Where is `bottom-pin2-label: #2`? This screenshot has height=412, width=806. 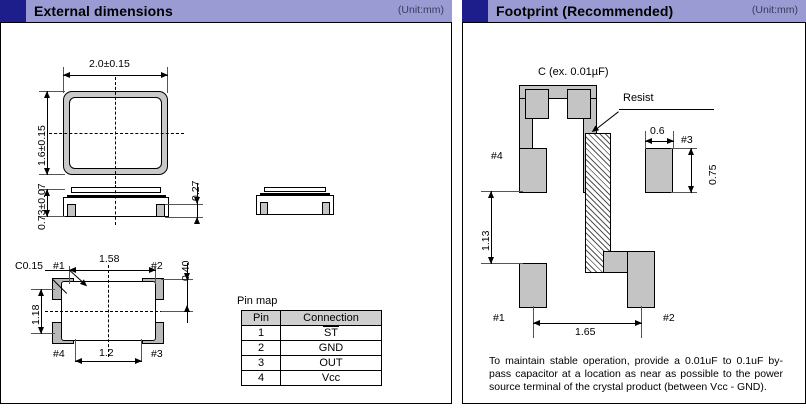
bottom-pin2-label: #2 is located at coordinates (157, 266).